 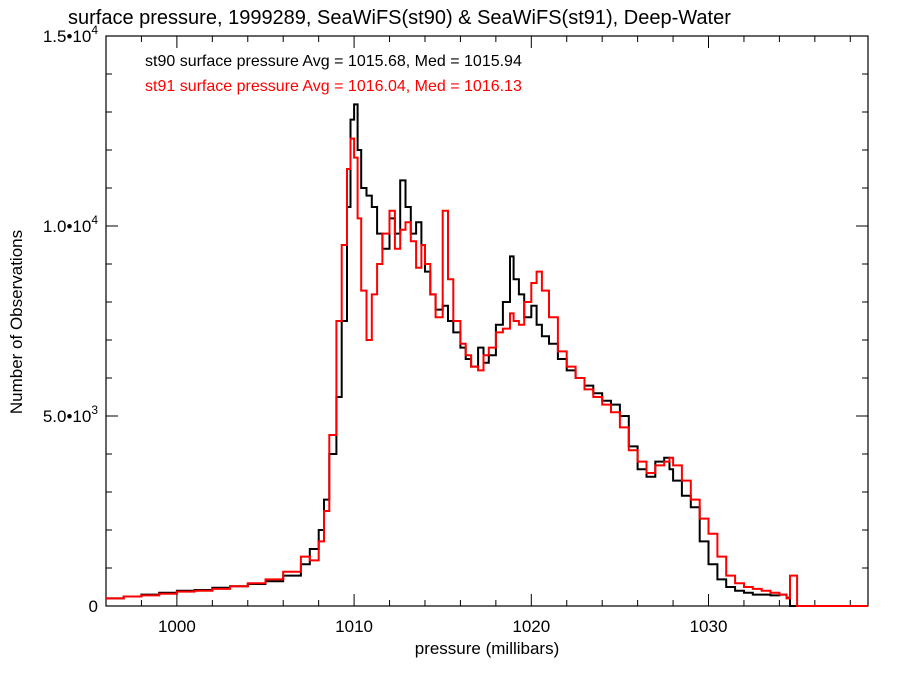 What do you see at coordinates (354, 626) in the screenshot?
I see `x-tick-label: 1010` at bounding box center [354, 626].